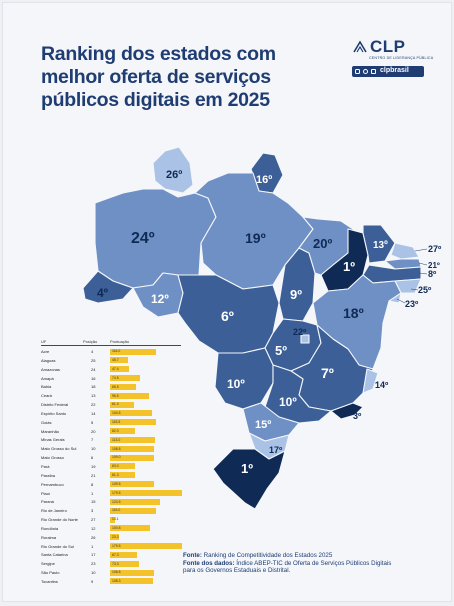  What do you see at coordinates (93, 360) in the screenshot?
I see `row-position: 25` at bounding box center [93, 360].